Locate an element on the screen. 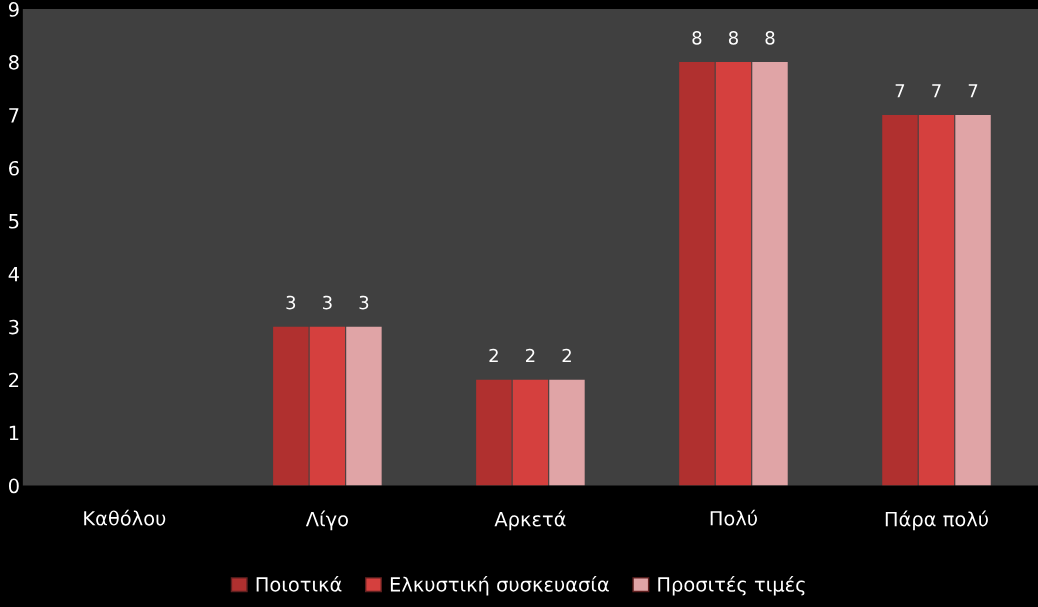 The image size is (1038, 607). x-tick-label: Καθόλου is located at coordinates (125, 517).